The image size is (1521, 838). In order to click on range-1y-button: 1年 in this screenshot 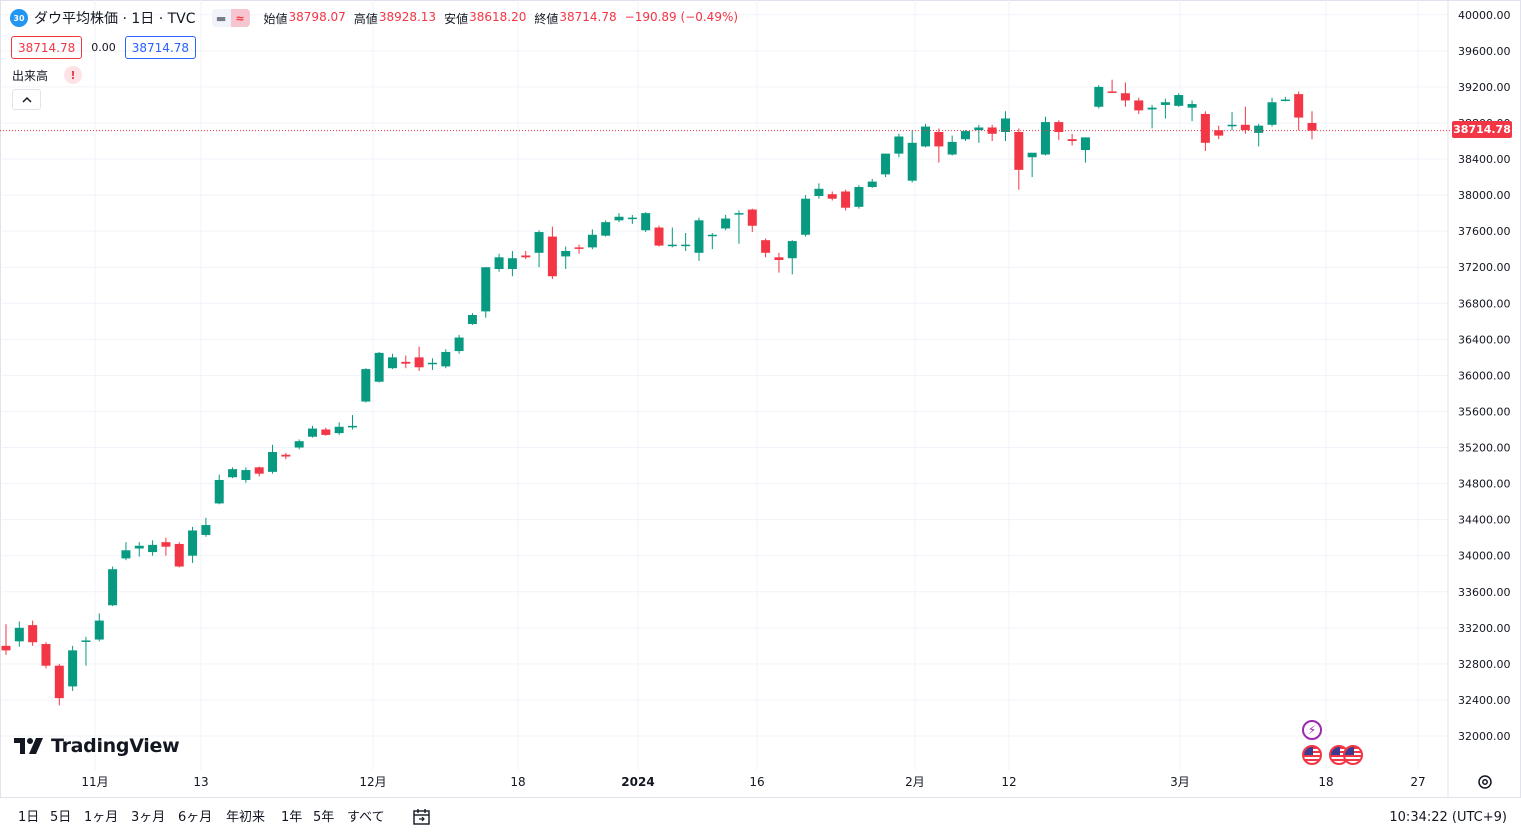, I will do `click(292, 817)`.